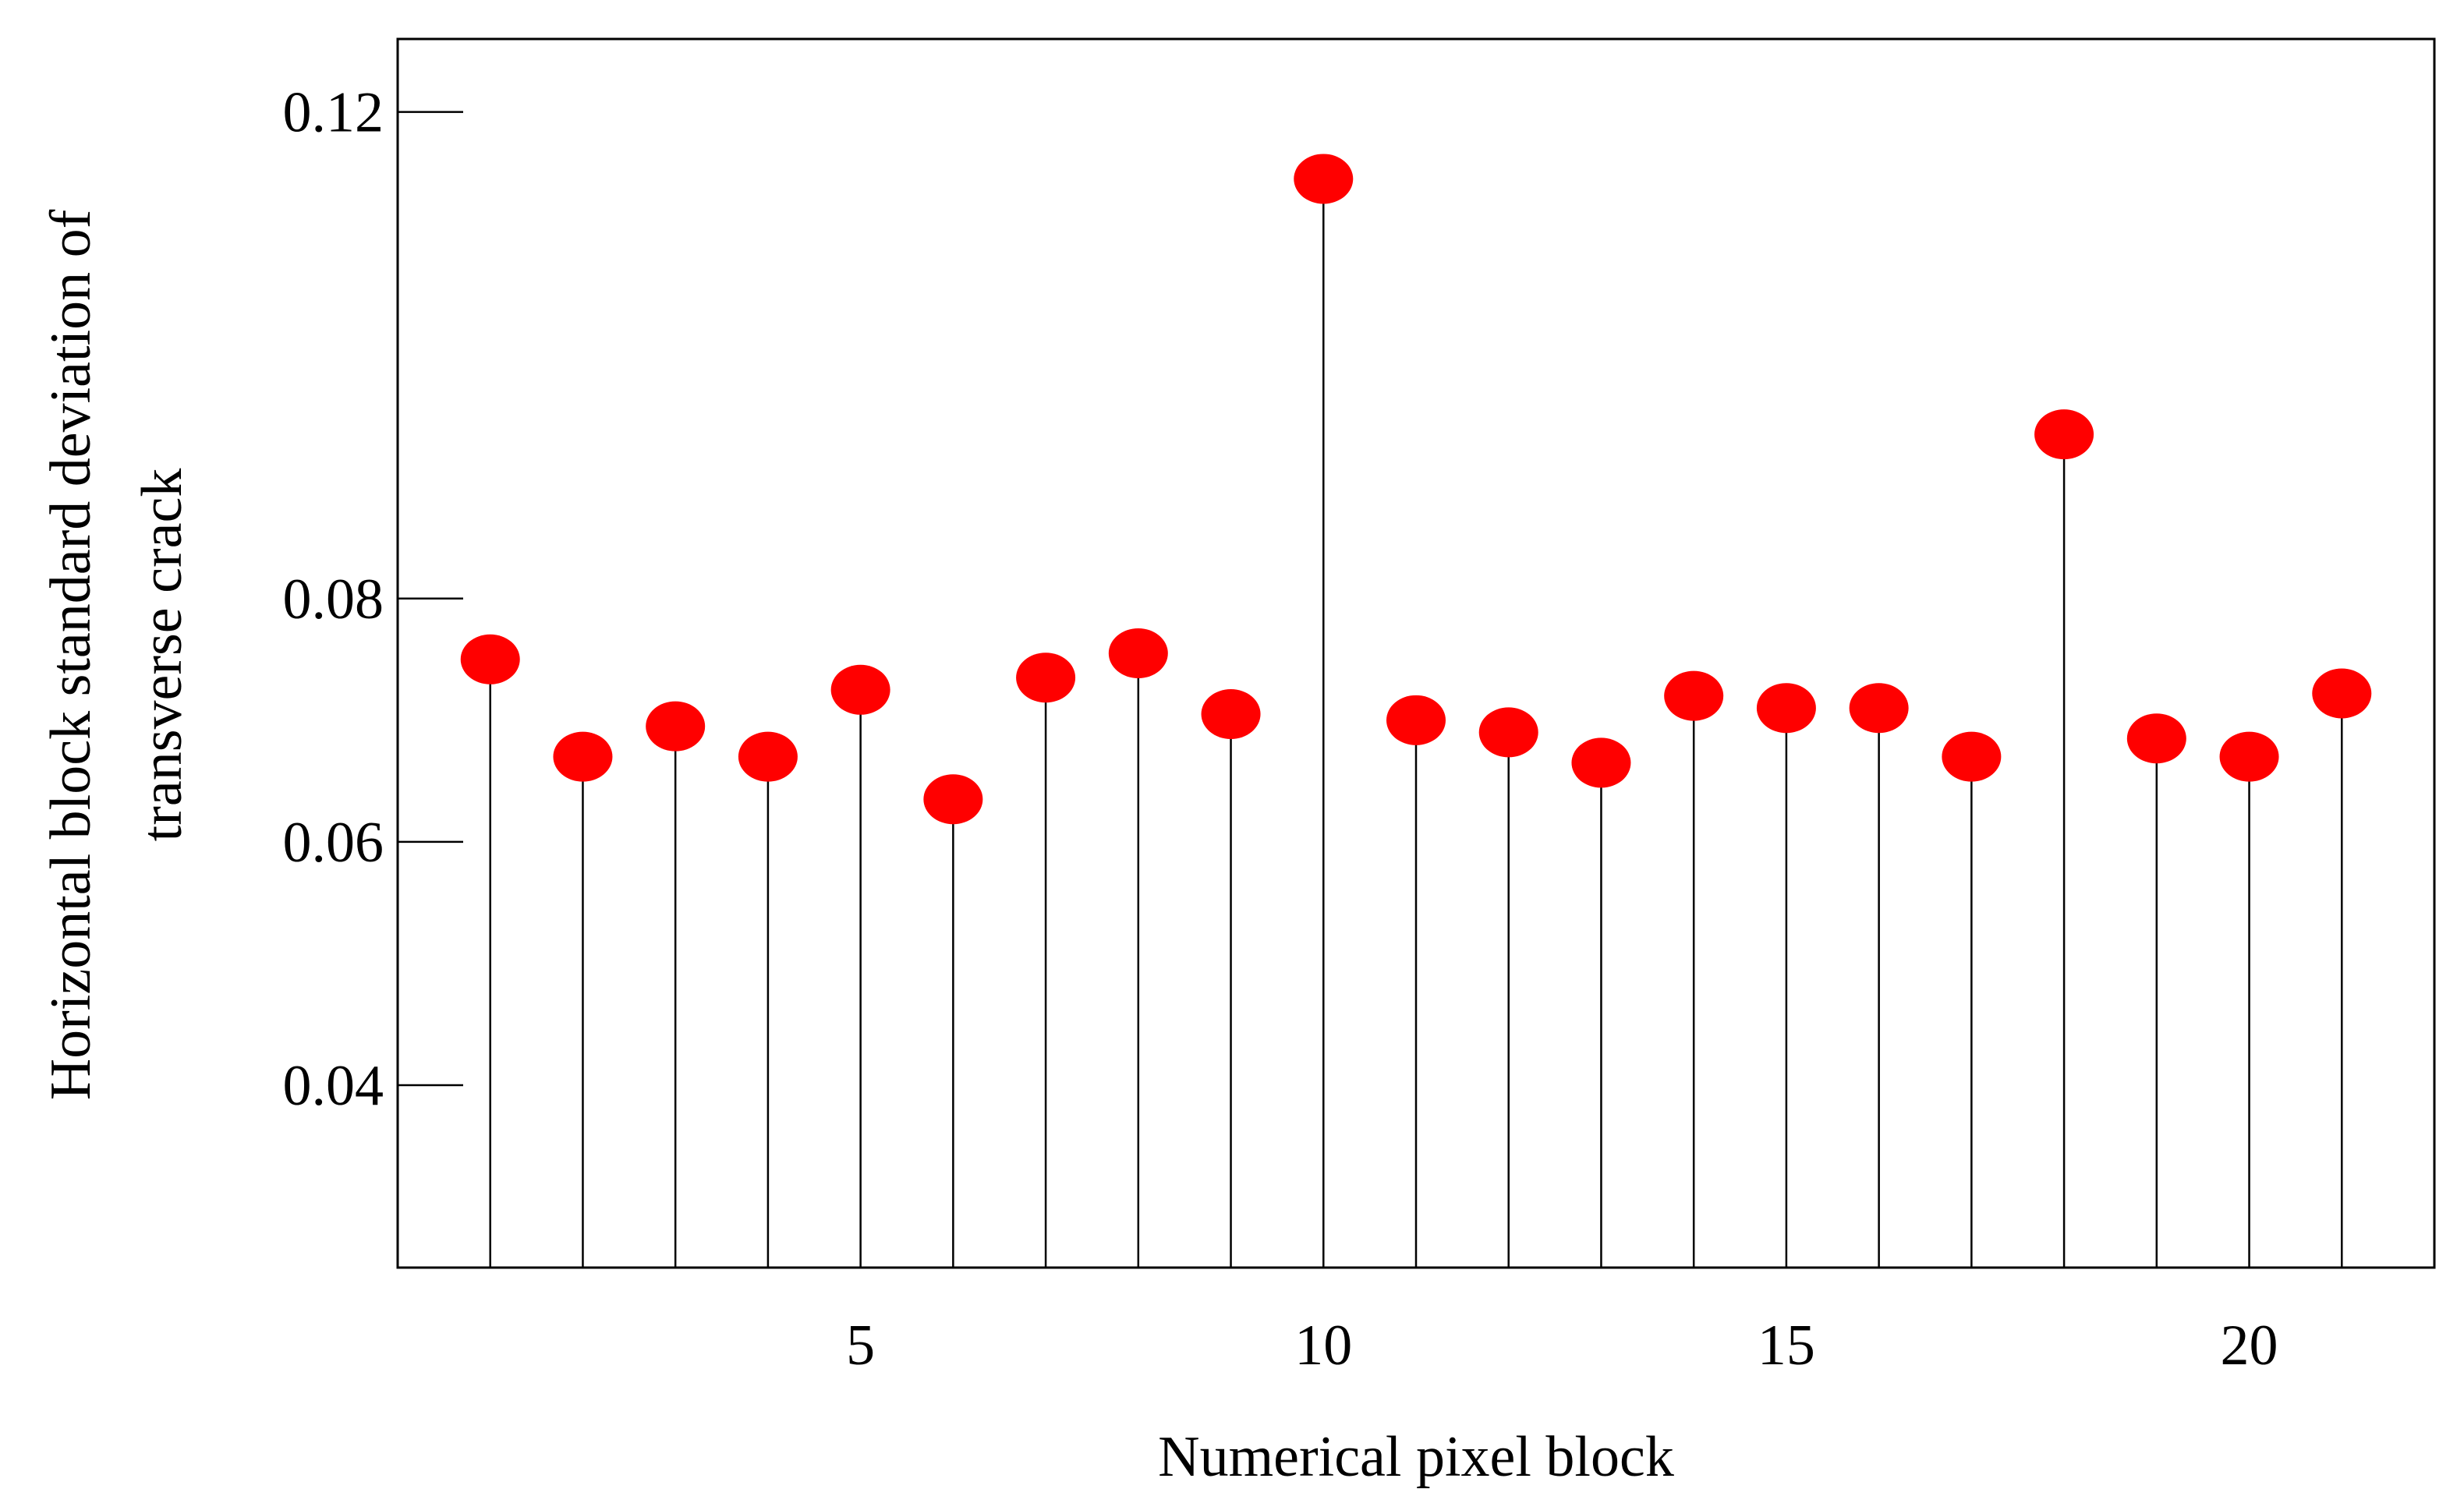 This screenshot has width=2464, height=1489. What do you see at coordinates (71, 654) in the screenshot?
I see `y-axis-label-line-1: Horizontal block standard deviation of` at bounding box center [71, 654].